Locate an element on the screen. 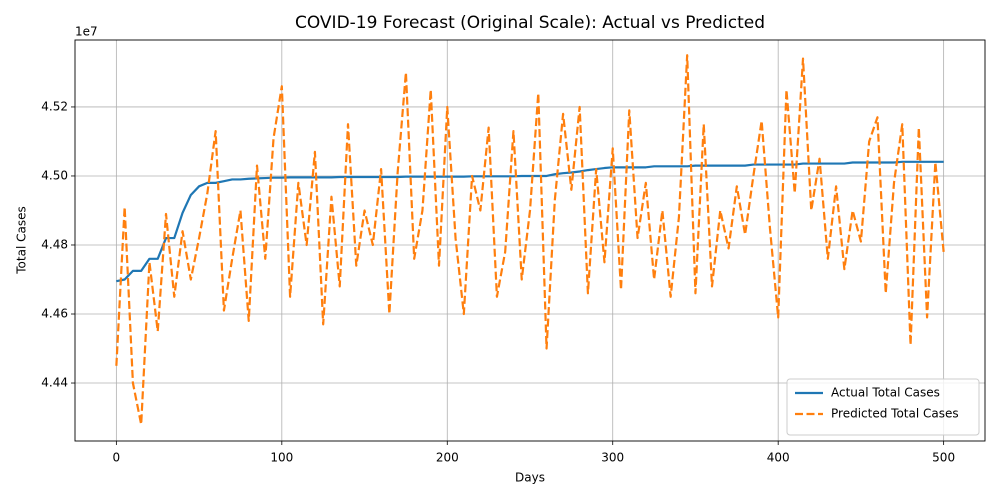  legend-box is located at coordinates (883, 407).